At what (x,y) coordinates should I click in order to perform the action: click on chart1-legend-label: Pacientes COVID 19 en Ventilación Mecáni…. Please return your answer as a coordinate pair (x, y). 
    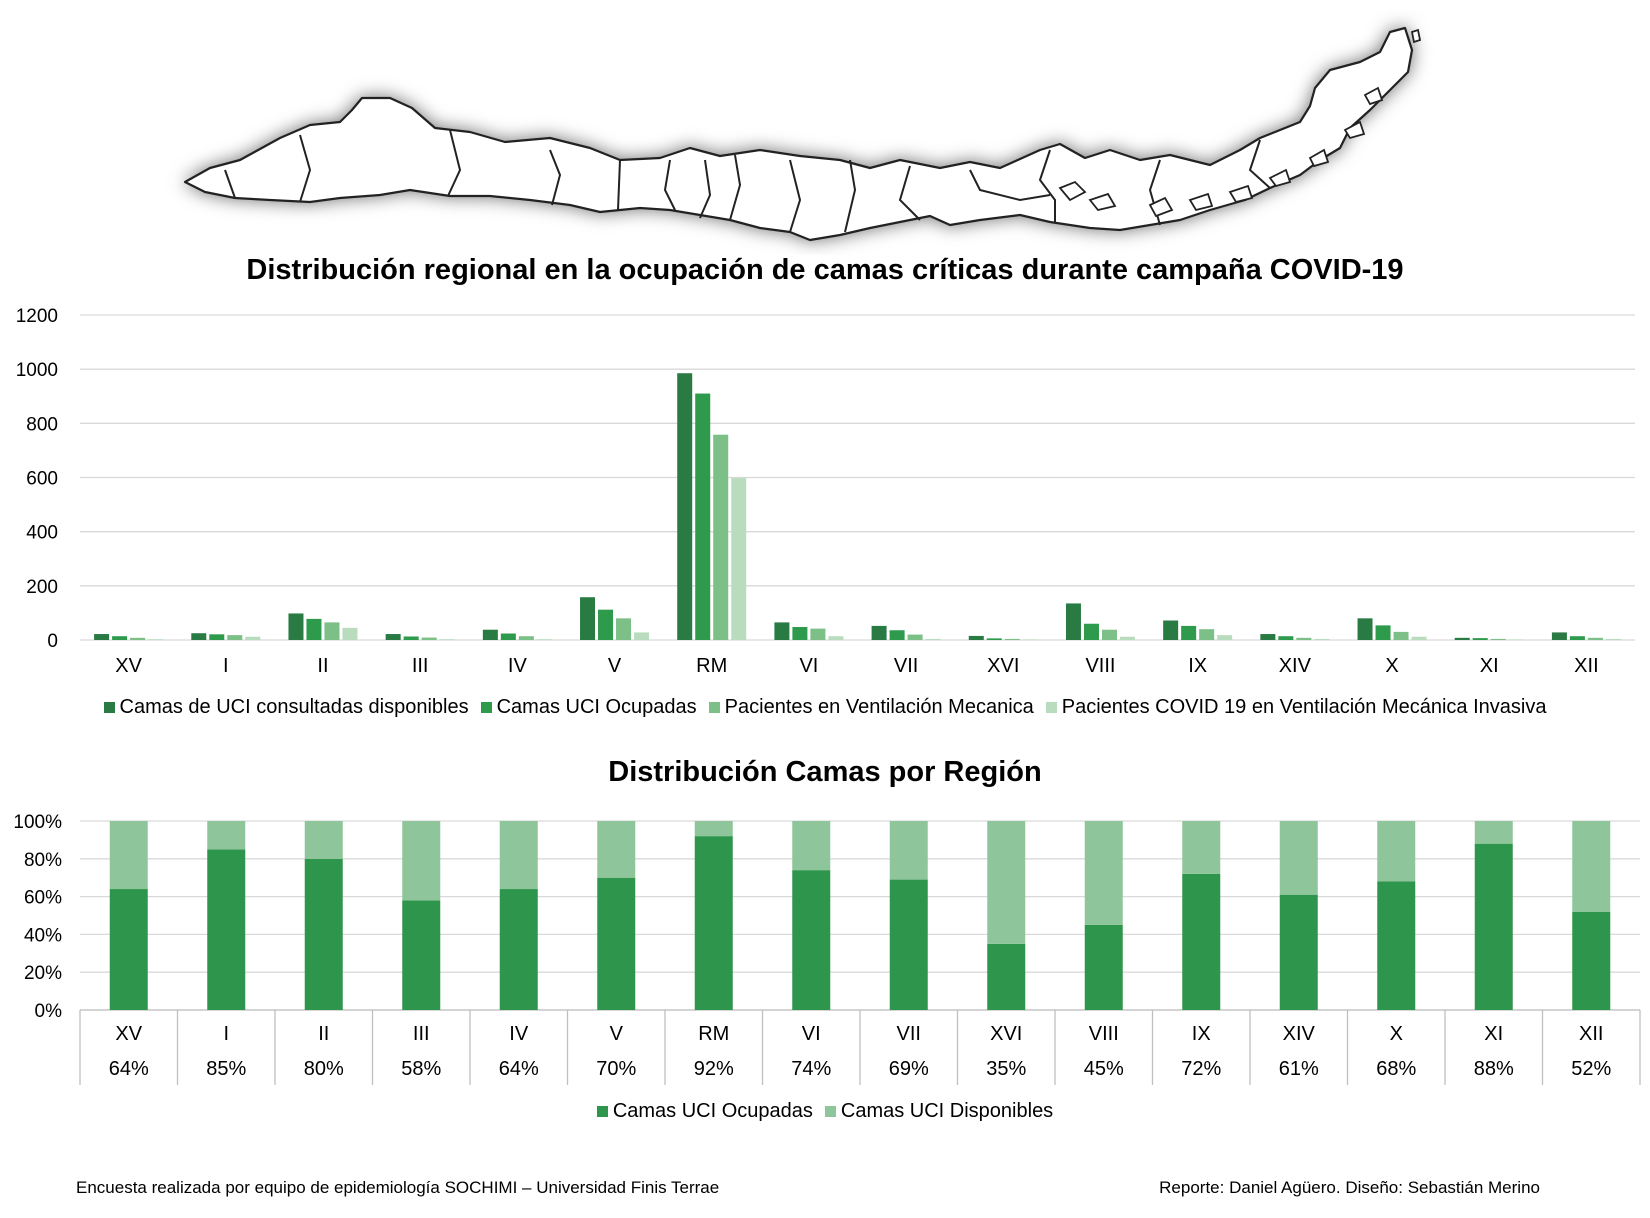
    Looking at the image, I should click on (1304, 707).